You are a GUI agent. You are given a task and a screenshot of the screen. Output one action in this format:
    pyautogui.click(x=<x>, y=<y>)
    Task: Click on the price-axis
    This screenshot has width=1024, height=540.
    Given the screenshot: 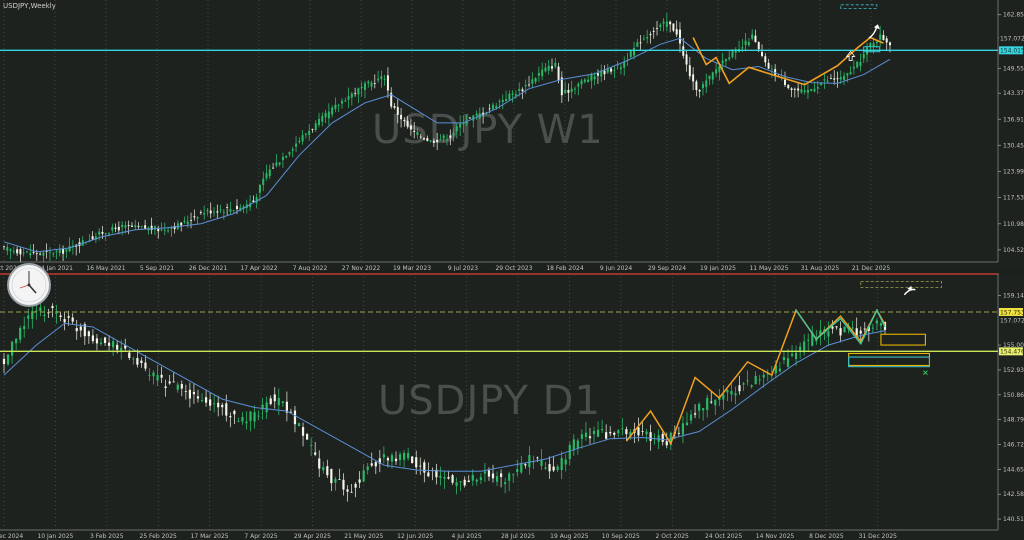 What is the action you would take?
    pyautogui.click(x=1011, y=135)
    